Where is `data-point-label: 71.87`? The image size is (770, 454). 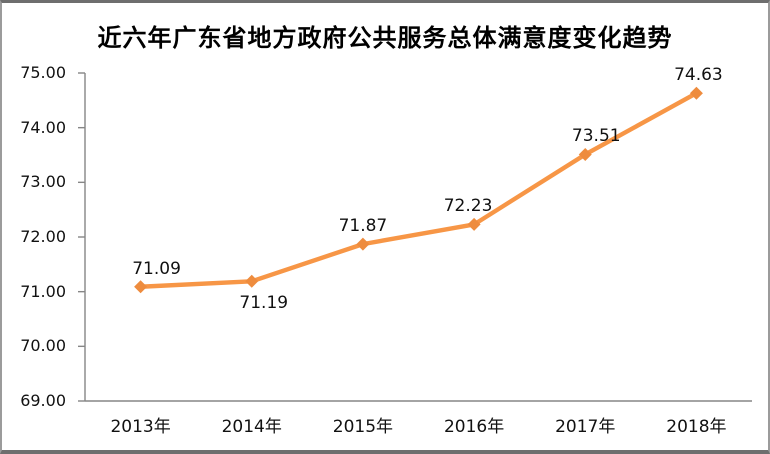 data-point-label: 71.87 is located at coordinates (363, 226).